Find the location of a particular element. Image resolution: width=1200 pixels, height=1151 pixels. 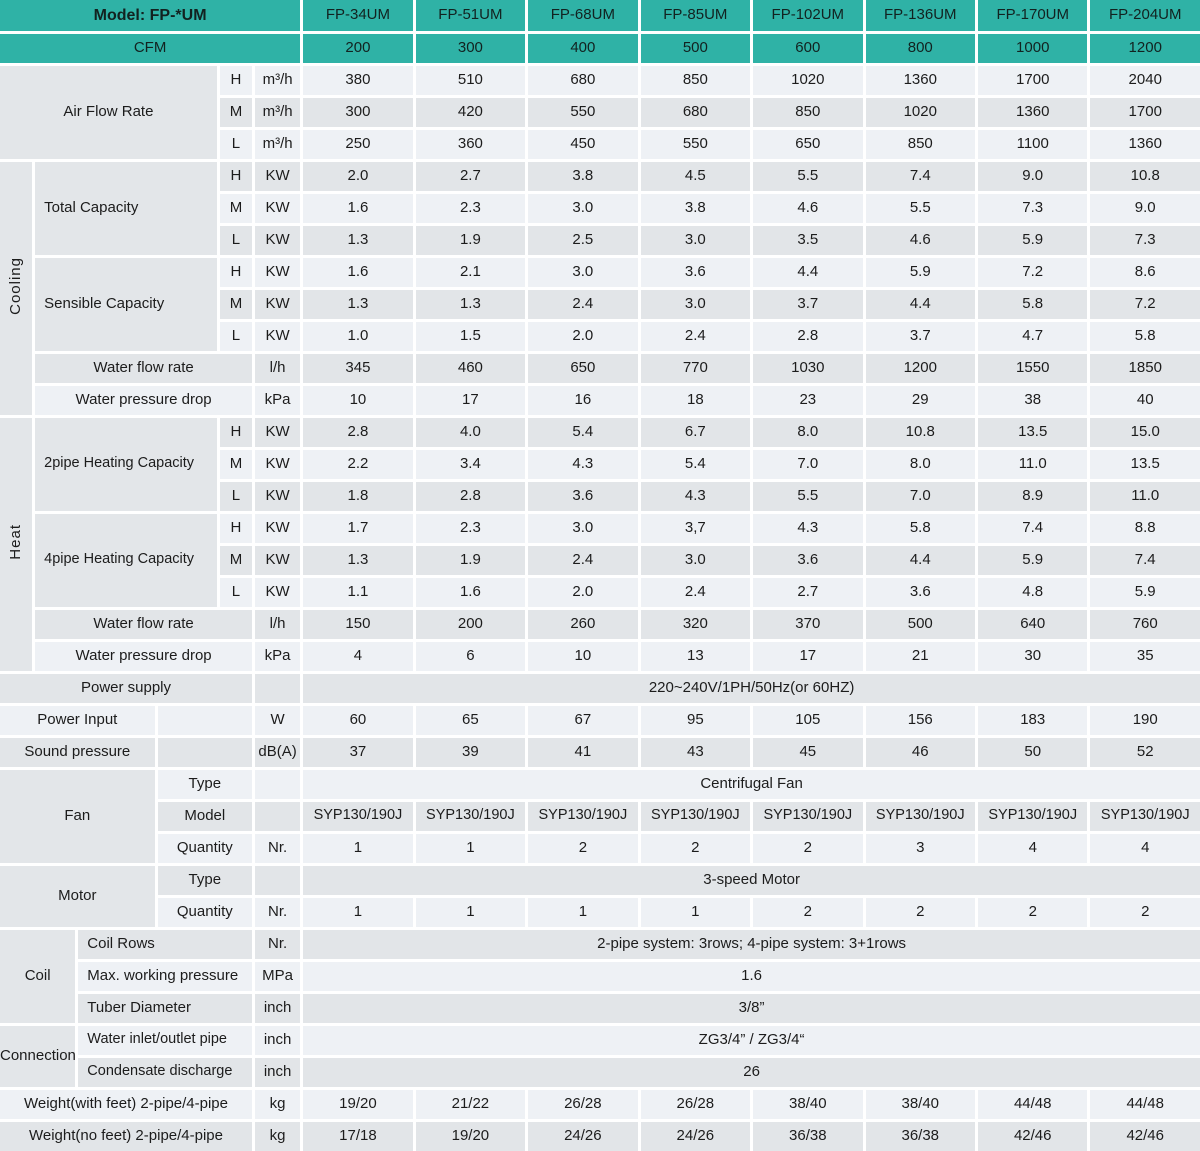

label-2pipe-heating-capacity: 2pipe Heating Capacity is located at coordinates (126, 464).